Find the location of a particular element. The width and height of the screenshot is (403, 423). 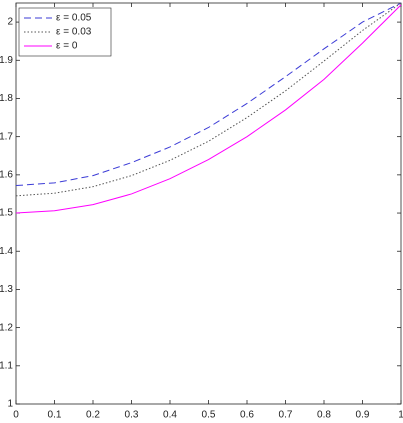

y-tick-label: 1.5 is located at coordinates (6, 213).